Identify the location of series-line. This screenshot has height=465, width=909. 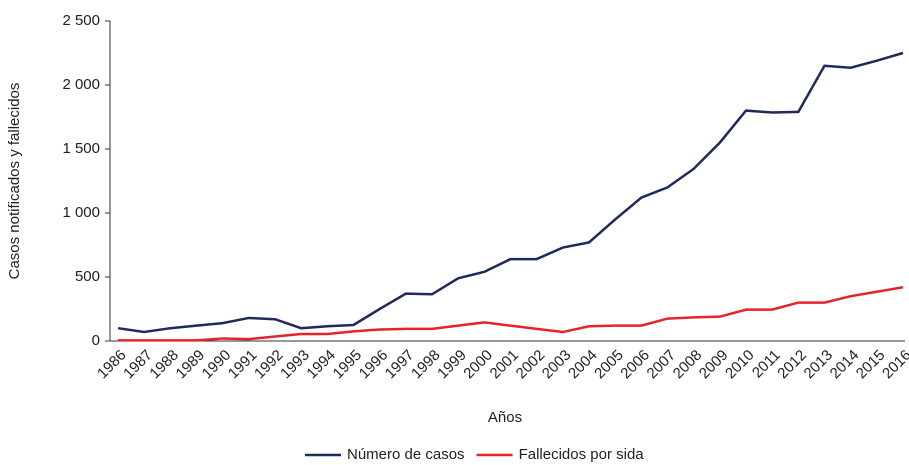
(511, 314).